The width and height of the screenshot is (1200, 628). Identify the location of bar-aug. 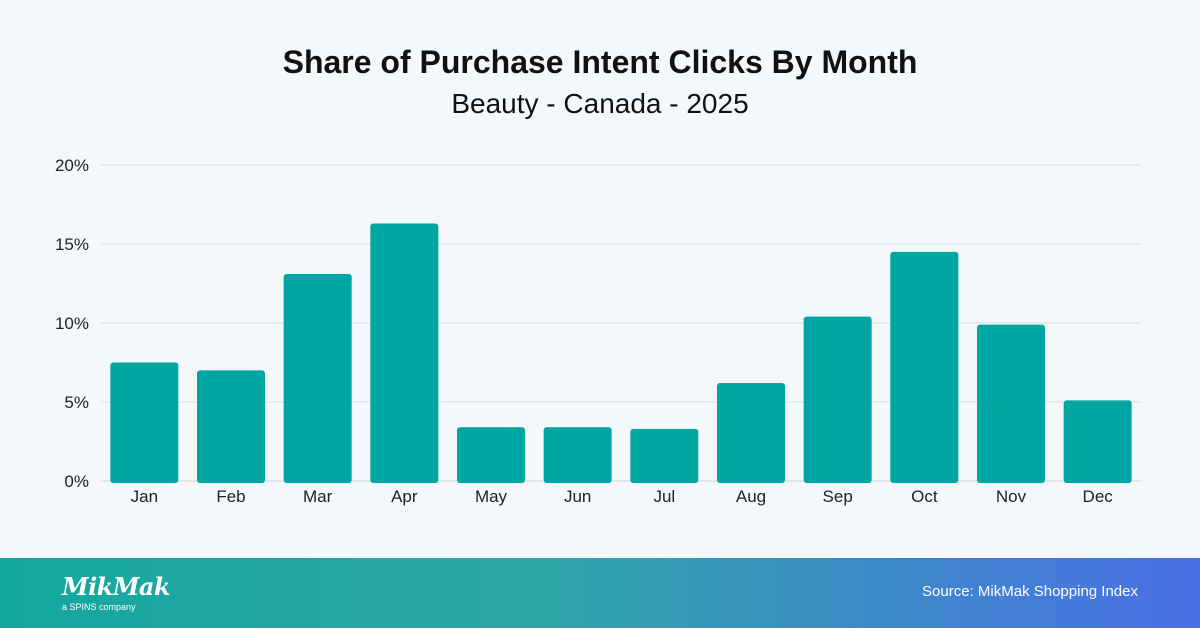
(751, 433).